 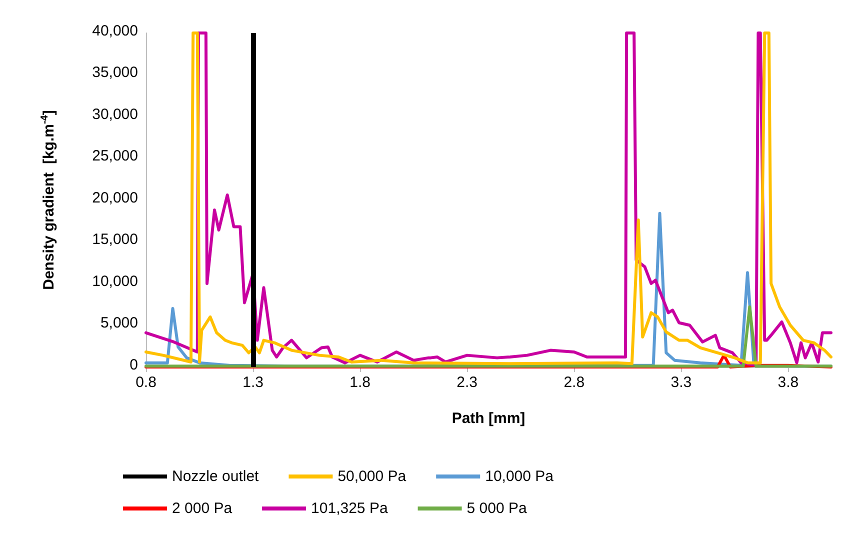 I want to click on y-tick-label: 40,000, so click(x=115, y=31).